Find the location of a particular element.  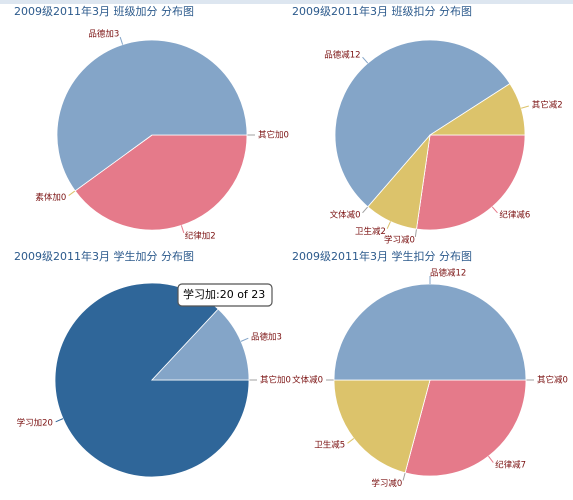

tooltip-text: 学习加:20 of 23 is located at coordinates (224, 294).